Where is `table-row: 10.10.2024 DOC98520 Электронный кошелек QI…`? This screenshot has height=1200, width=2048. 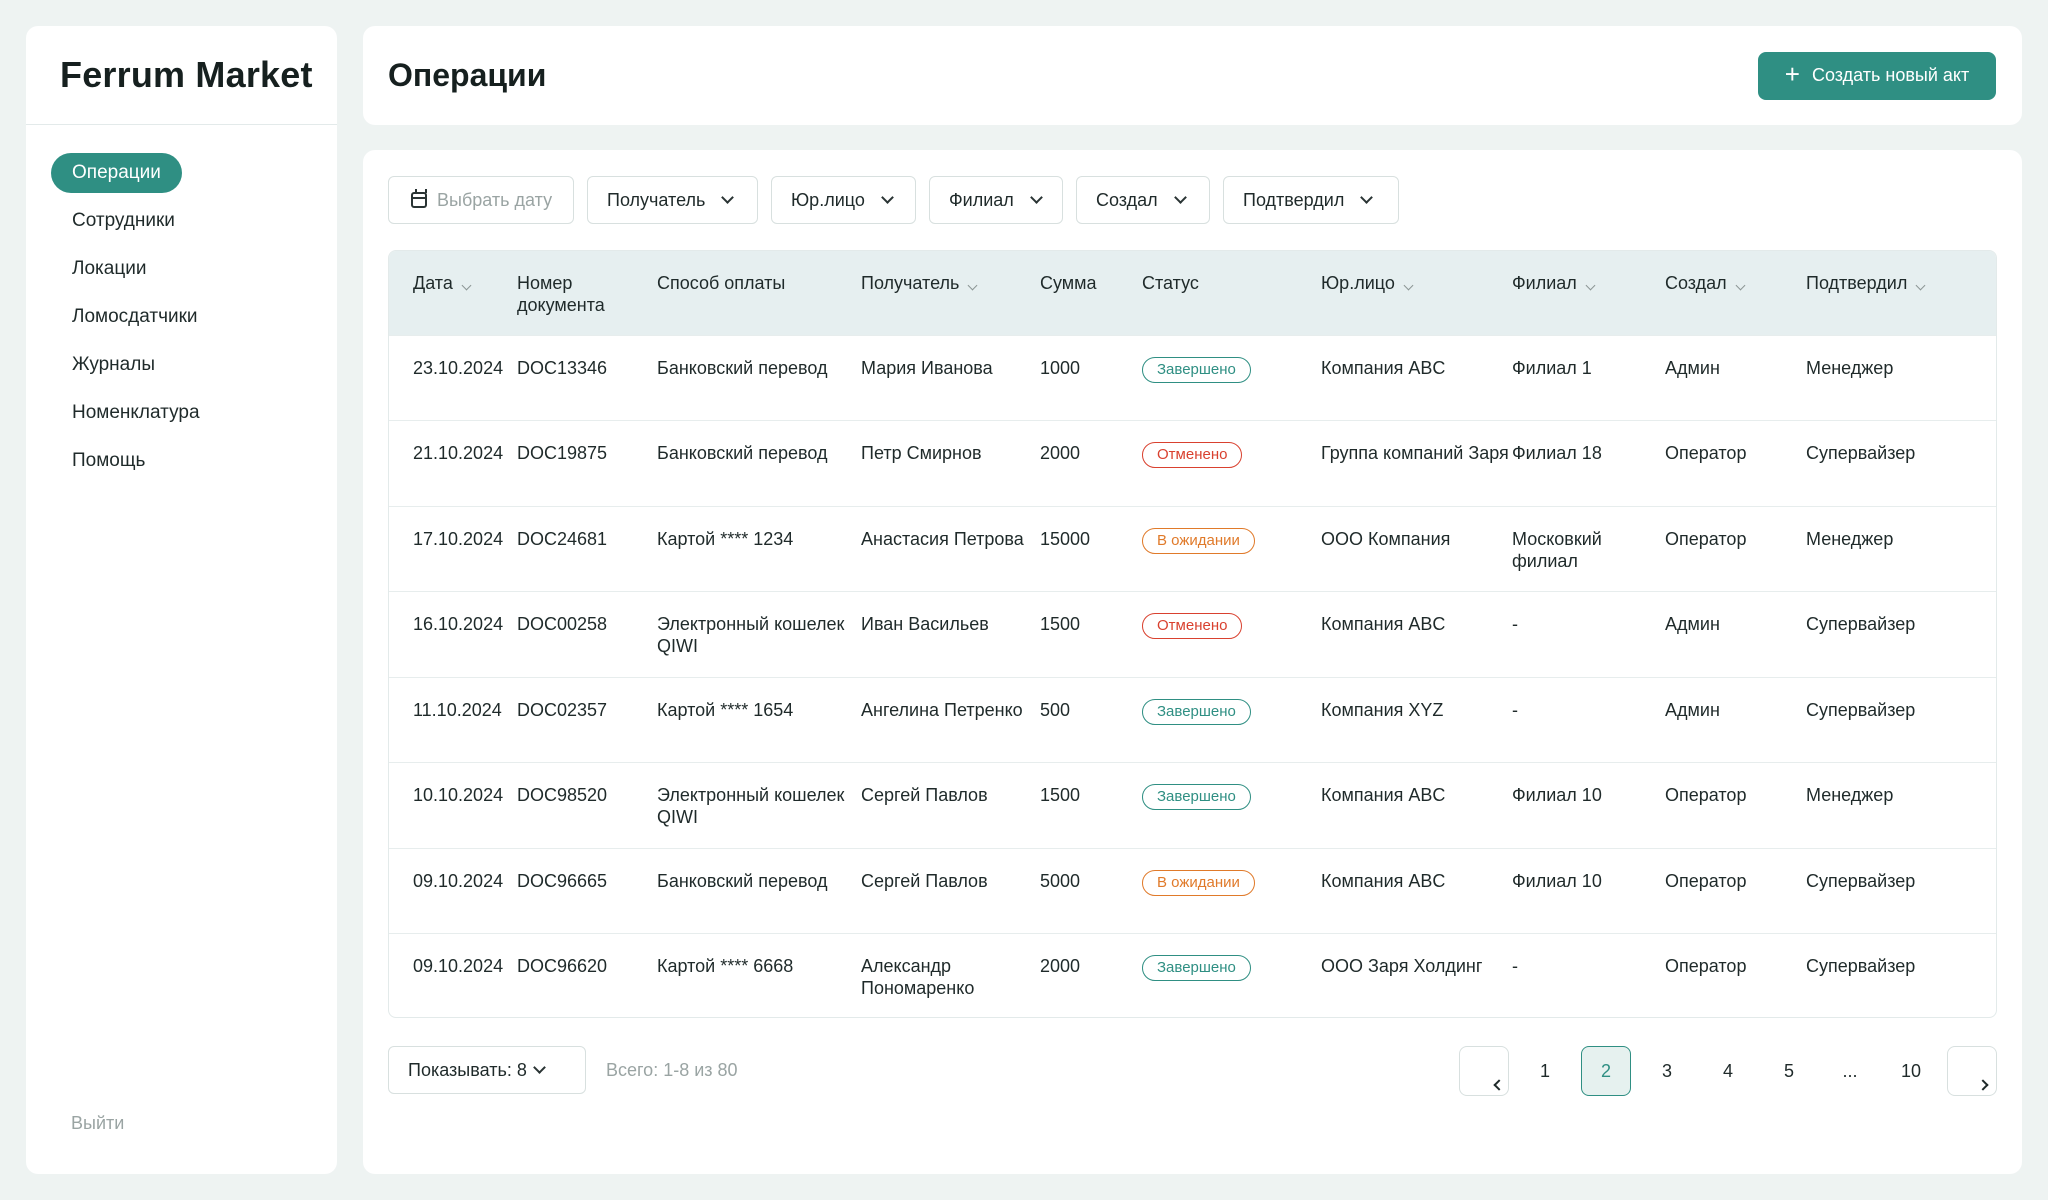 table-row: 10.10.2024 DOC98520 Электронный кошелек QI… is located at coordinates (1192, 805).